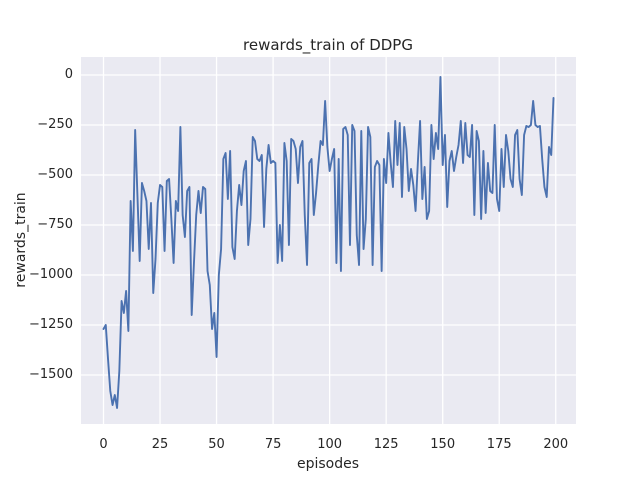  I want to click on y-tick-label: 0, so click(68, 74).